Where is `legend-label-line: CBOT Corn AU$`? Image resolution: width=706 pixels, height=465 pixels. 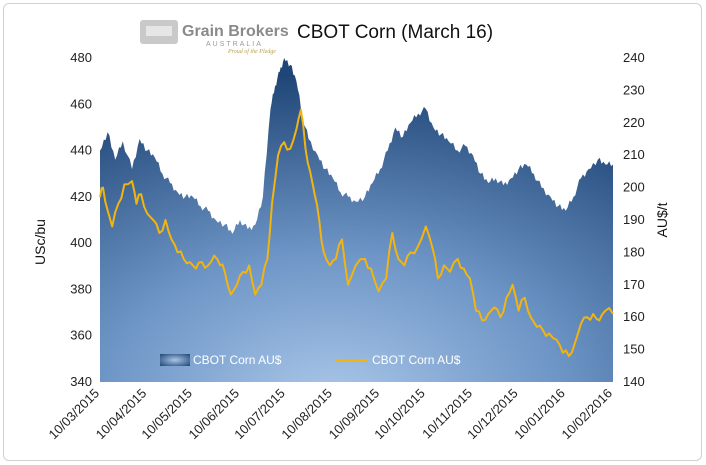 legend-label-line: CBOT Corn AU$ is located at coordinates (416, 360).